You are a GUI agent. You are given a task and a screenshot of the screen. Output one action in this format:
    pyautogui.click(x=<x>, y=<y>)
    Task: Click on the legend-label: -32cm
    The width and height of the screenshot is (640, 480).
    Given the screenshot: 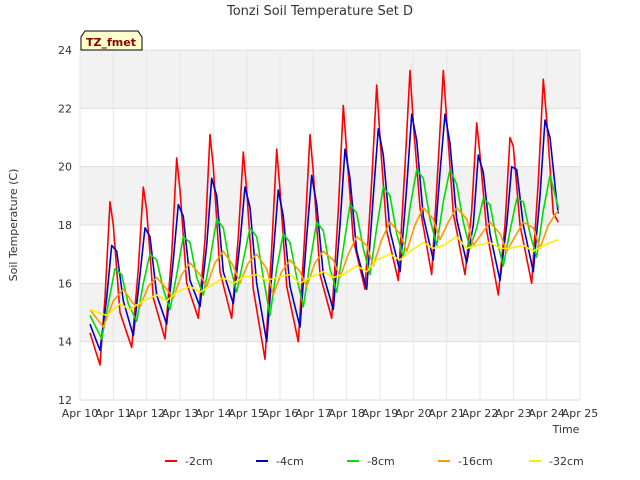 What is the action you would take?
    pyautogui.click(x=566, y=461)
    